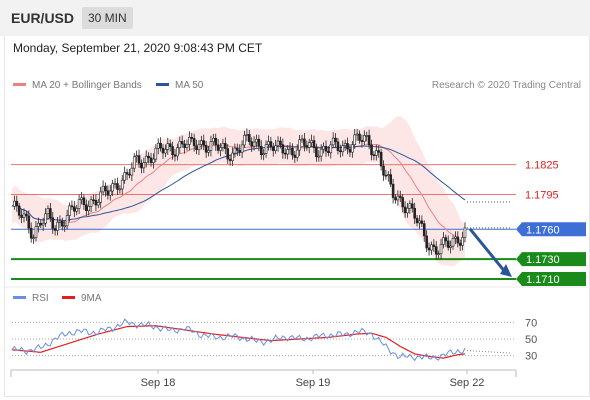  What do you see at coordinates (107, 18) in the screenshot?
I see `timeframe-badge: 30 MIN` at bounding box center [107, 18].